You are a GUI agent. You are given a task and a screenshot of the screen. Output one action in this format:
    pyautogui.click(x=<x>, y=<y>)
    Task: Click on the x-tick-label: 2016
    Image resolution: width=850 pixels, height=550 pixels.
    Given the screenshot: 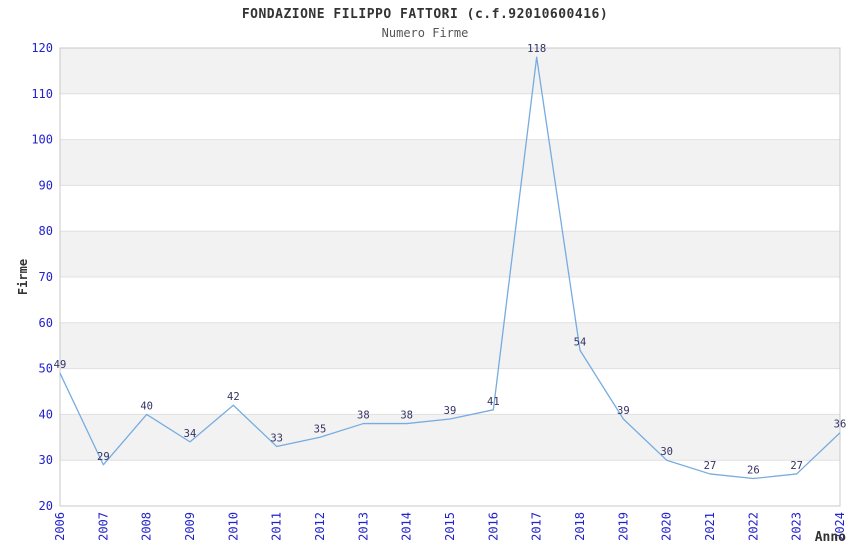 What is the action you would take?
    pyautogui.click(x=493, y=526)
    